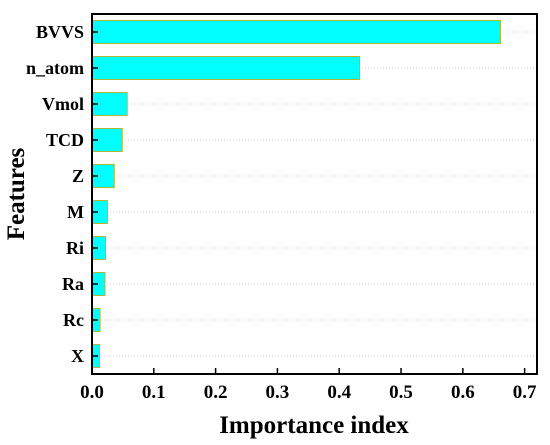 This screenshot has width=550, height=445. Describe the element at coordinates (73, 320) in the screenshot. I see `y-tick-label: Rc` at that location.